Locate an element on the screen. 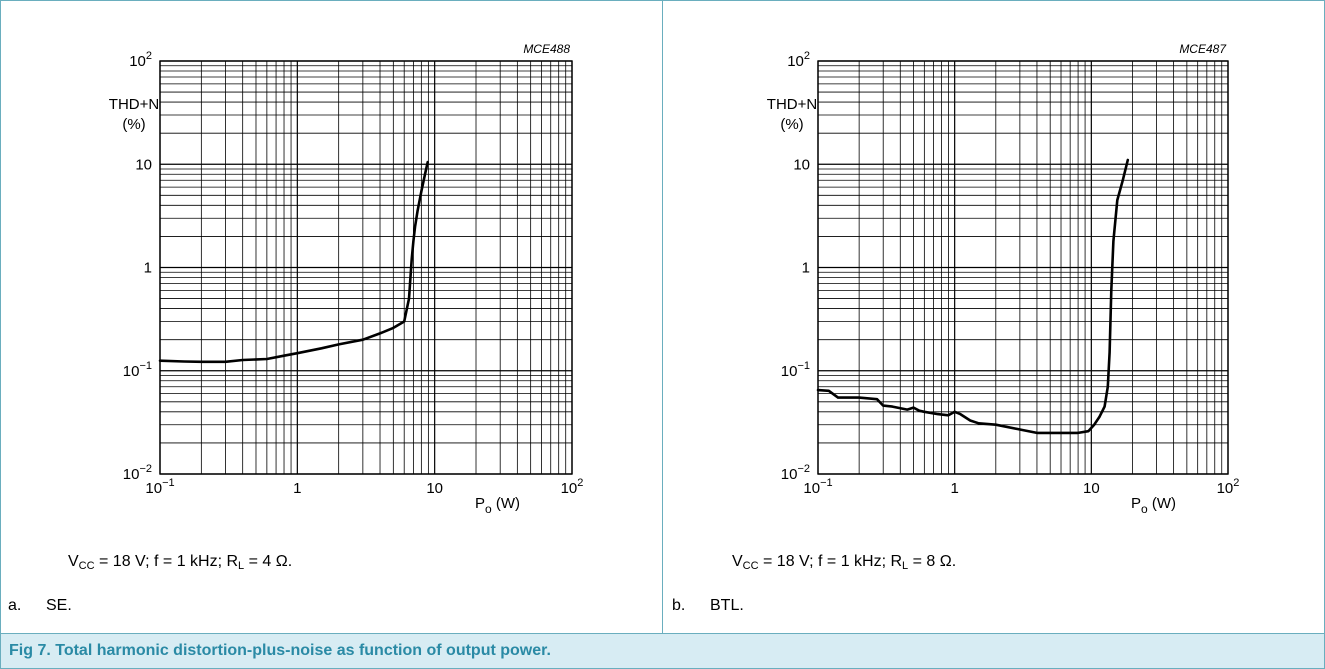 This screenshot has width=1325, height=669. subfigure-label-left: a. SE. is located at coordinates (40, 606).